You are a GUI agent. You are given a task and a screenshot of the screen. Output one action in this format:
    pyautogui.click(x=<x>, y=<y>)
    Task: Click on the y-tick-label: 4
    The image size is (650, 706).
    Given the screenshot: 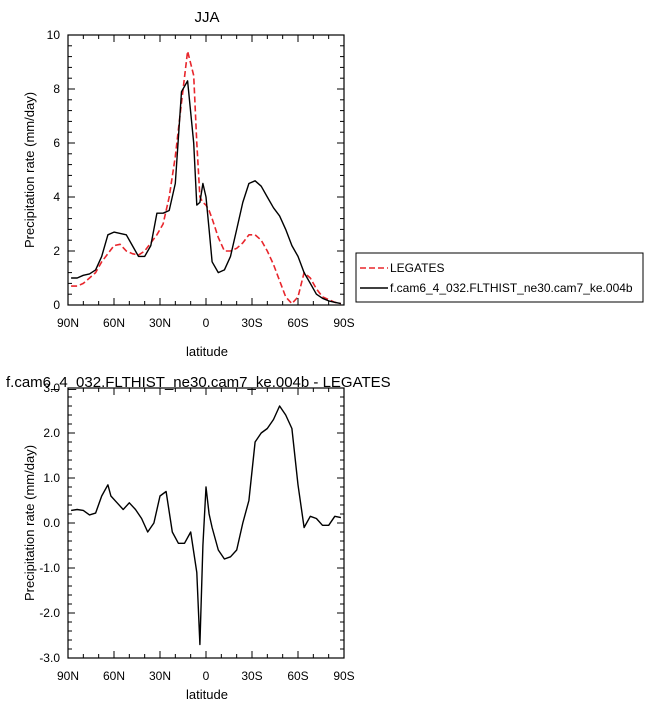 What is the action you would take?
    pyautogui.click(x=56, y=197)
    